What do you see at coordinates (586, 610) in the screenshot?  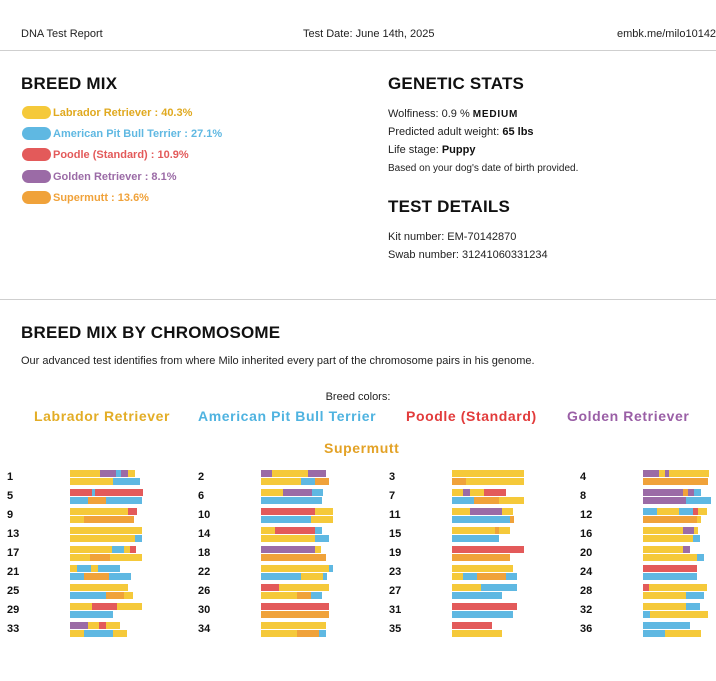 I see `chromosome-number: 32` at bounding box center [586, 610].